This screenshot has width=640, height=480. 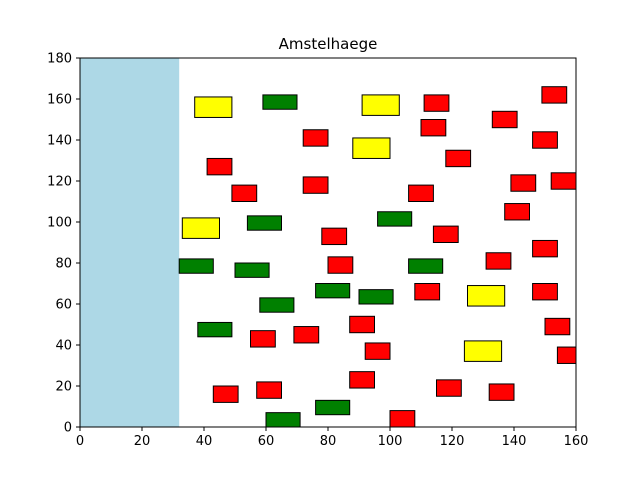 What do you see at coordinates (80, 441) in the screenshot?
I see `x-tick-label: 0` at bounding box center [80, 441].